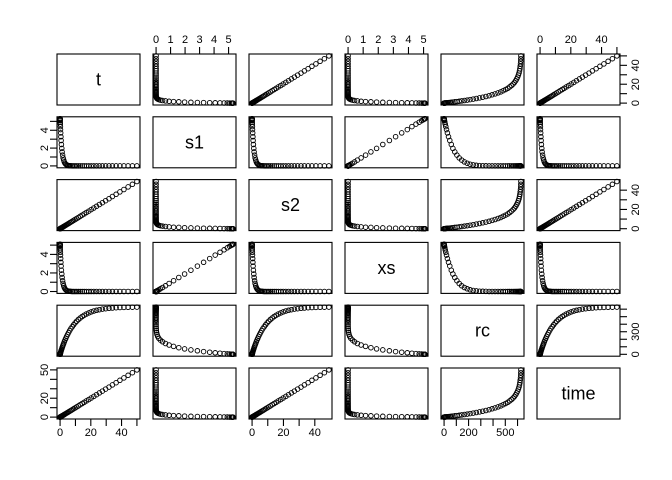  I want to click on panel-t-vs-xs, so click(386, 79).